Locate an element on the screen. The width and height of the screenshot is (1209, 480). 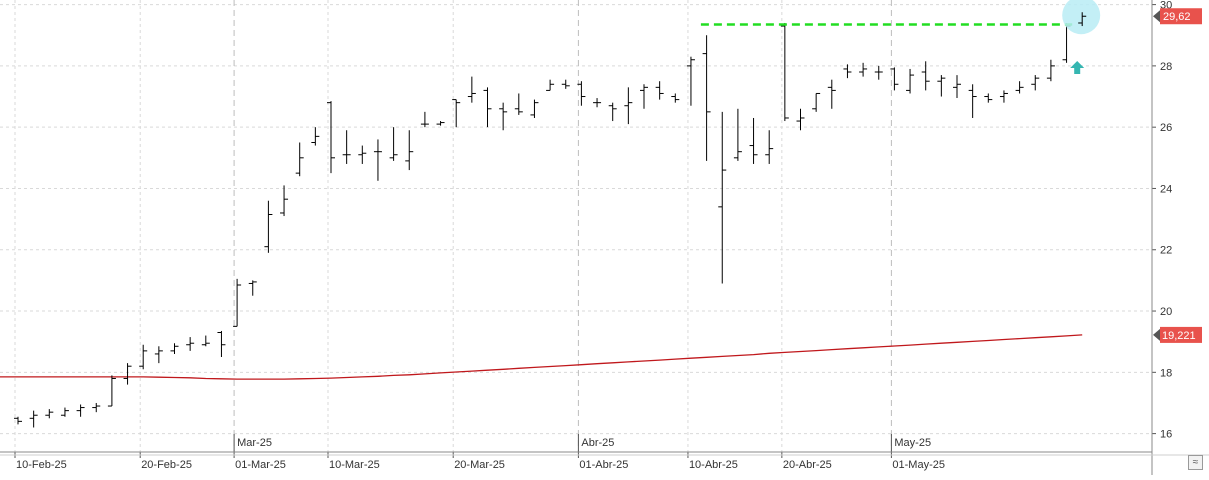
moving-average-layer is located at coordinates (541, 357).